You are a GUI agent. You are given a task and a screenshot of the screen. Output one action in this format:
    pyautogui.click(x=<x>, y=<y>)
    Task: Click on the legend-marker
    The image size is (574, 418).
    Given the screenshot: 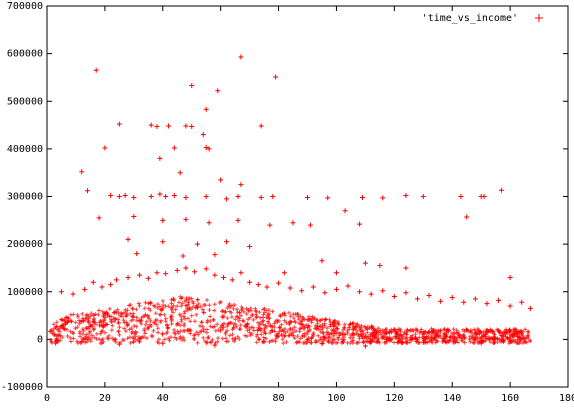 What is the action you would take?
    pyautogui.click(x=539, y=18)
    